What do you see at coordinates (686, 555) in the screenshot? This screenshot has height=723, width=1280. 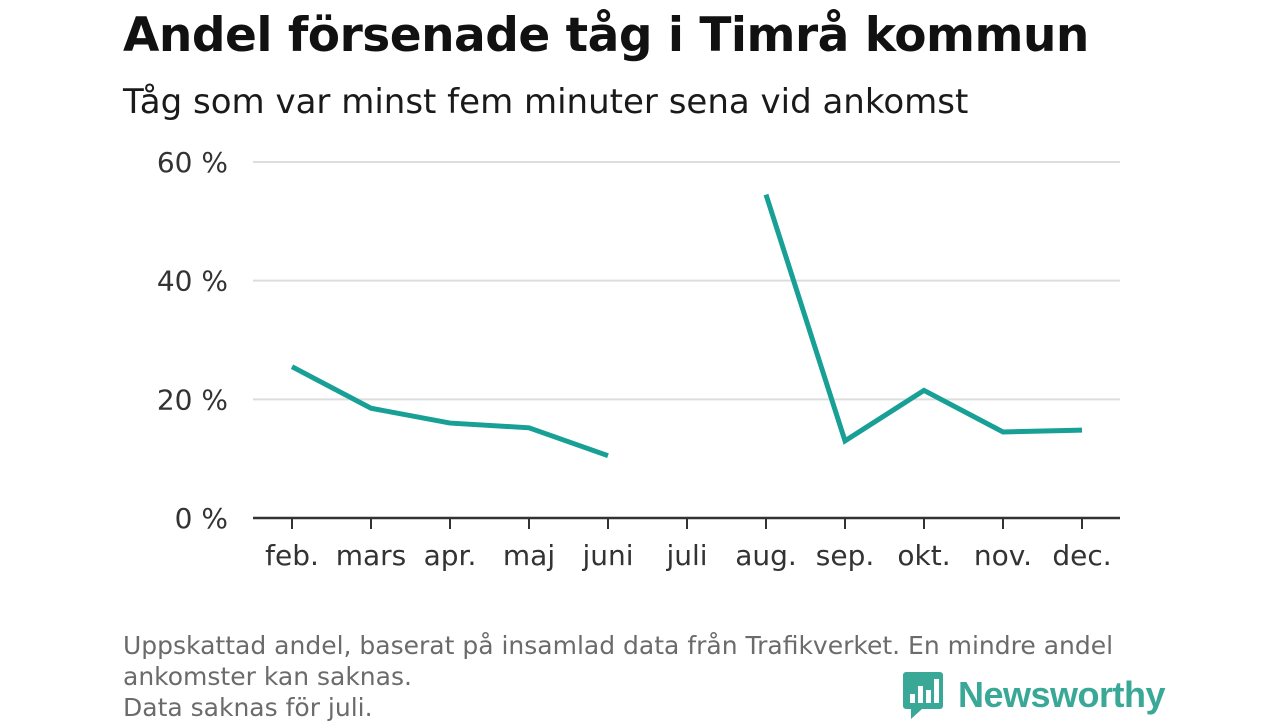 I see `x-tick-label: juli` at bounding box center [686, 555].